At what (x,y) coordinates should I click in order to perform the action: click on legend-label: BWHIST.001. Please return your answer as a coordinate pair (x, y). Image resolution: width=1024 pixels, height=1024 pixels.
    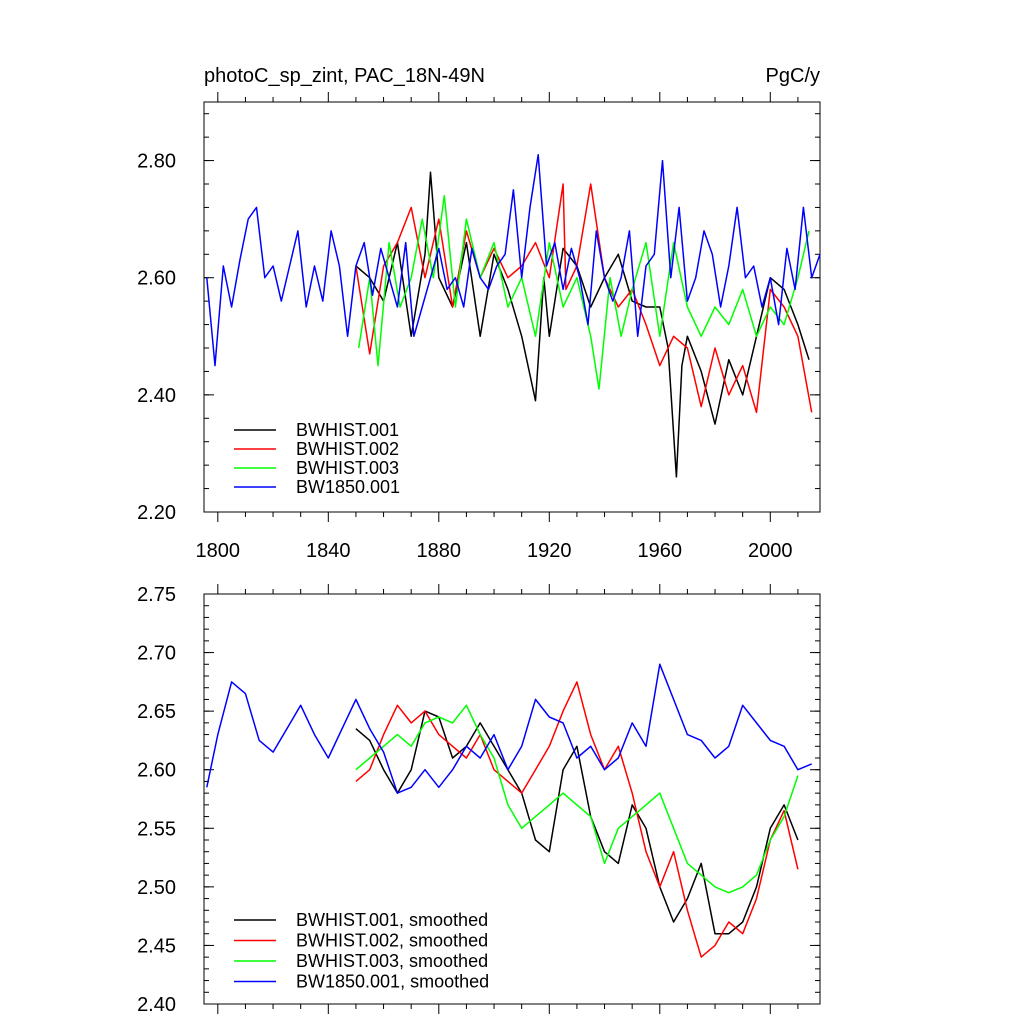
    Looking at the image, I should click on (347, 430).